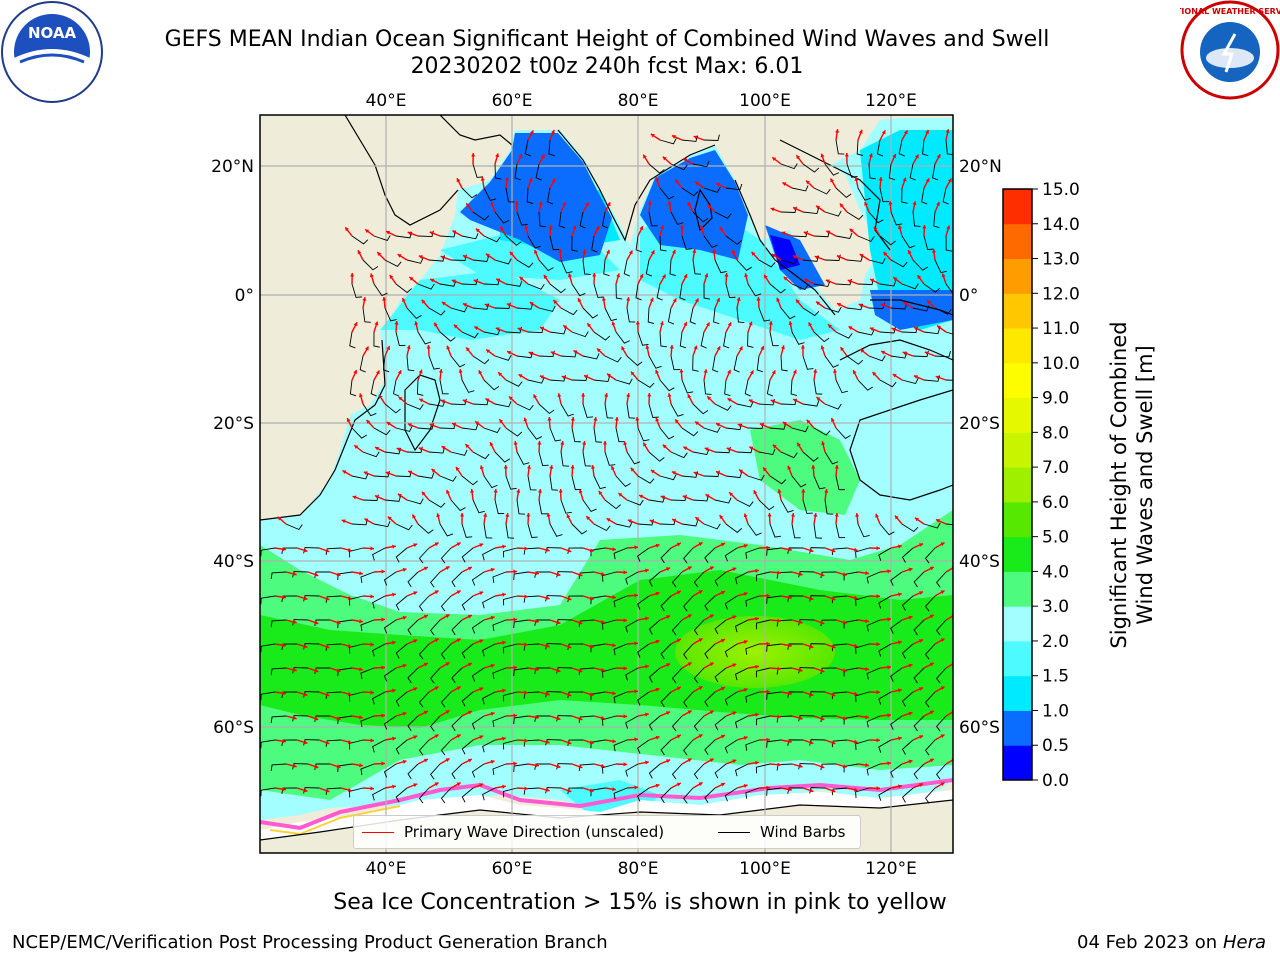 This screenshot has height=960, width=1280. Describe the element at coordinates (805, 467) in the screenshot. I see `wave-zone` at that location.